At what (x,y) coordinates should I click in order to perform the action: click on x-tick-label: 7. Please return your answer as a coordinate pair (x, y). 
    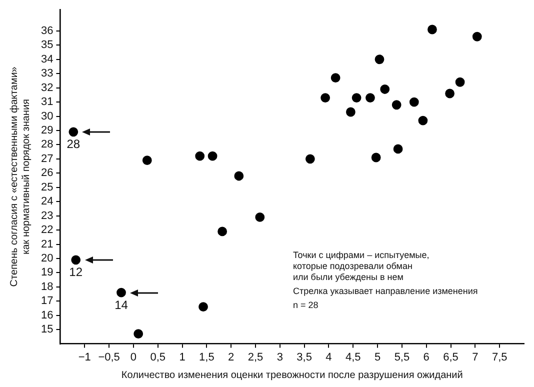
    Looking at the image, I should click on (475, 357).